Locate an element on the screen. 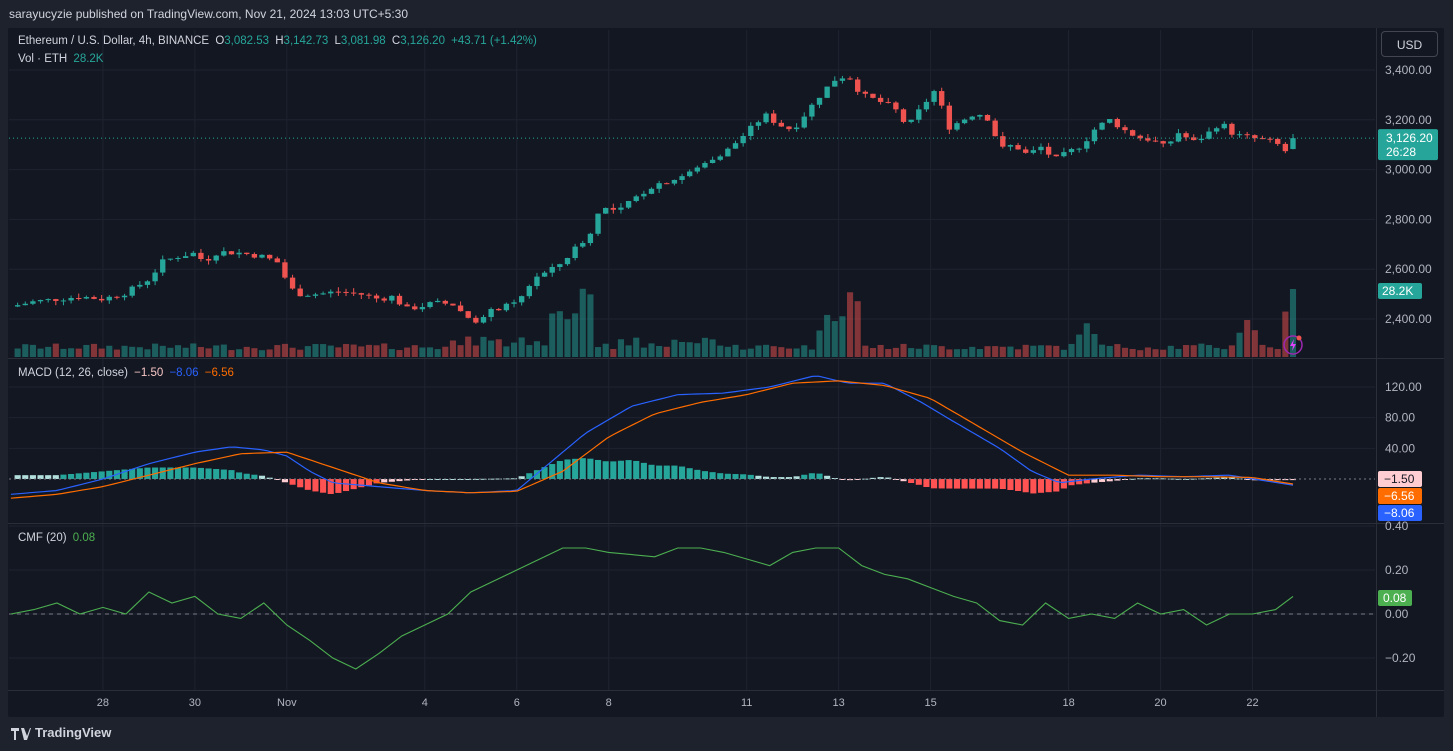  tradingview-footer: TradingView is located at coordinates (61, 733).